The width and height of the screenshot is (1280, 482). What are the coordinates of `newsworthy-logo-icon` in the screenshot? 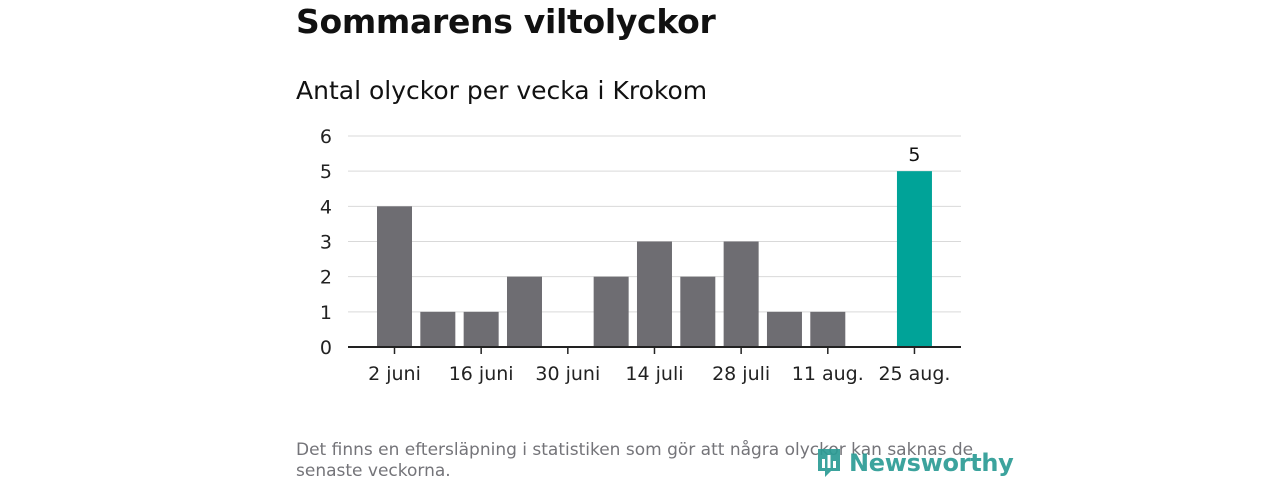 It's located at (829, 463).